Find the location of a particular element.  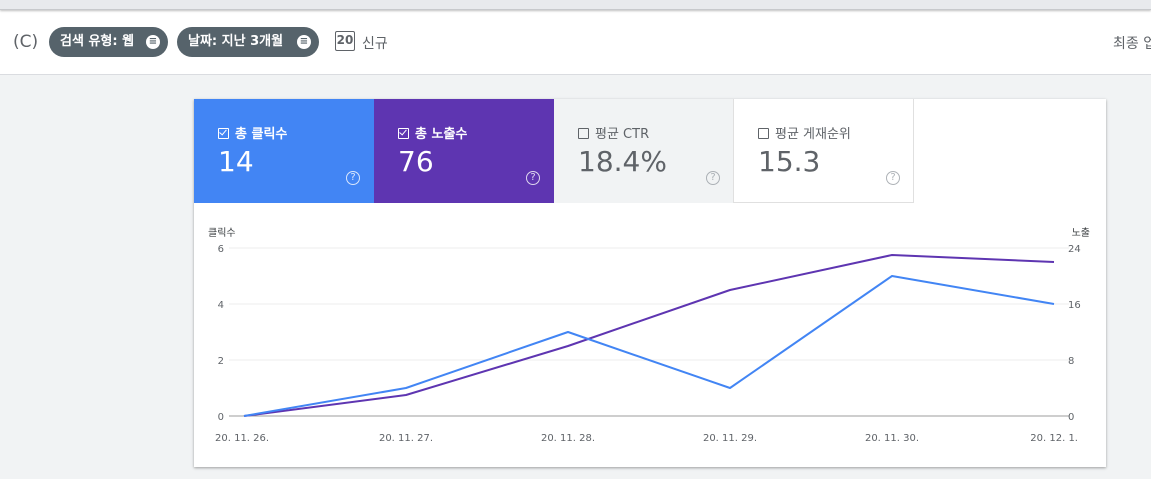

left-axis-label: 클릭수 is located at coordinates (222, 233).